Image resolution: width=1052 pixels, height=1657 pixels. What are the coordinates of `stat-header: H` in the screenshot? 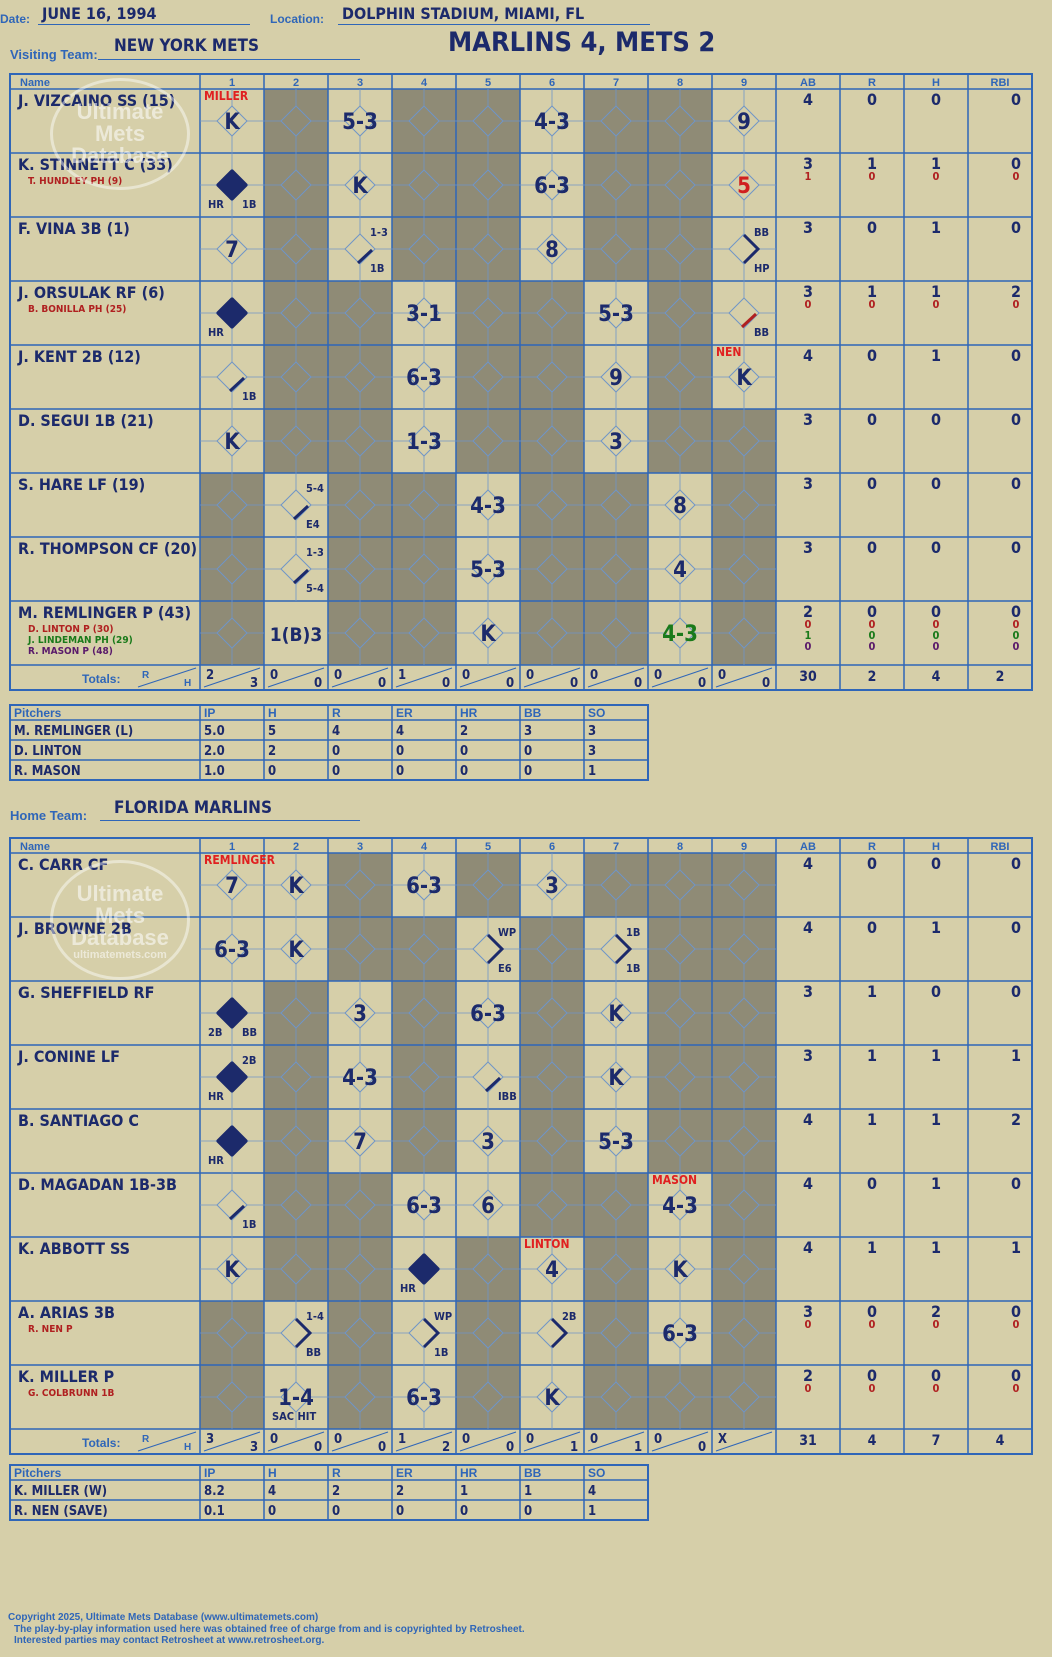 It's located at (936, 83).